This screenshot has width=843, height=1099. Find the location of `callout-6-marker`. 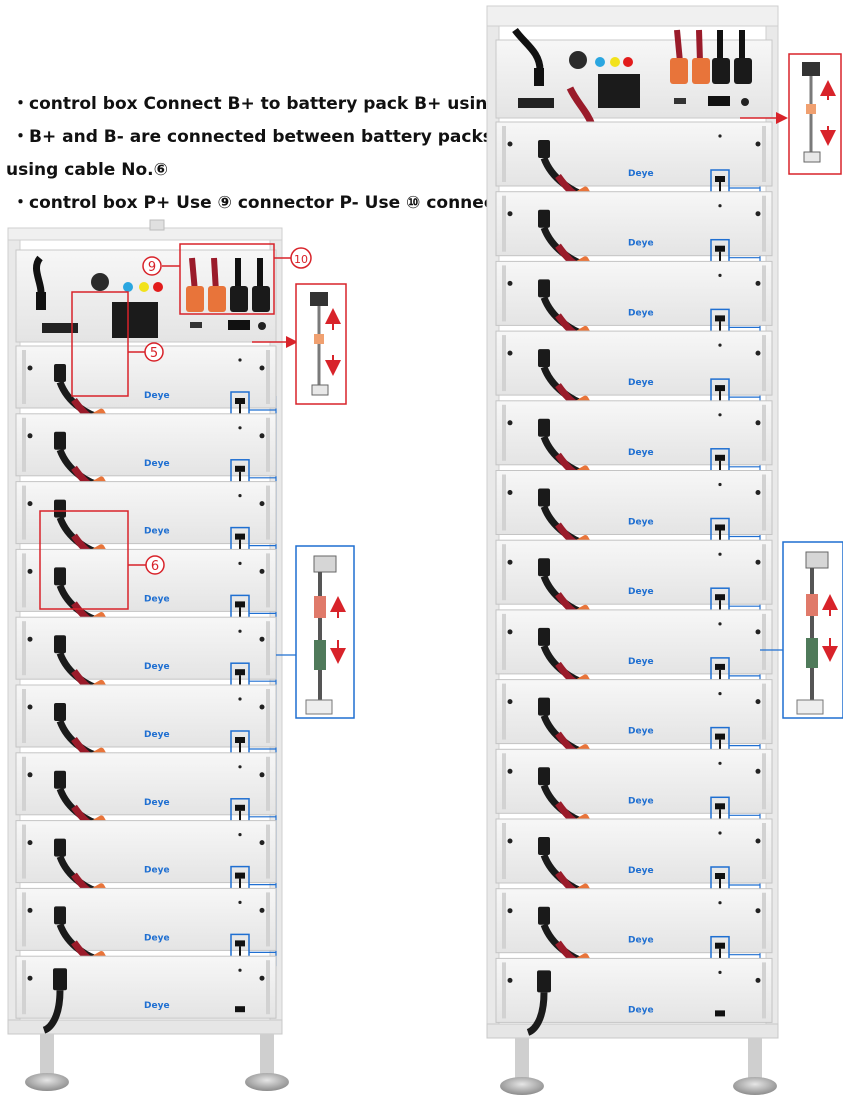

callout-6-marker is located at coordinates (155, 565).